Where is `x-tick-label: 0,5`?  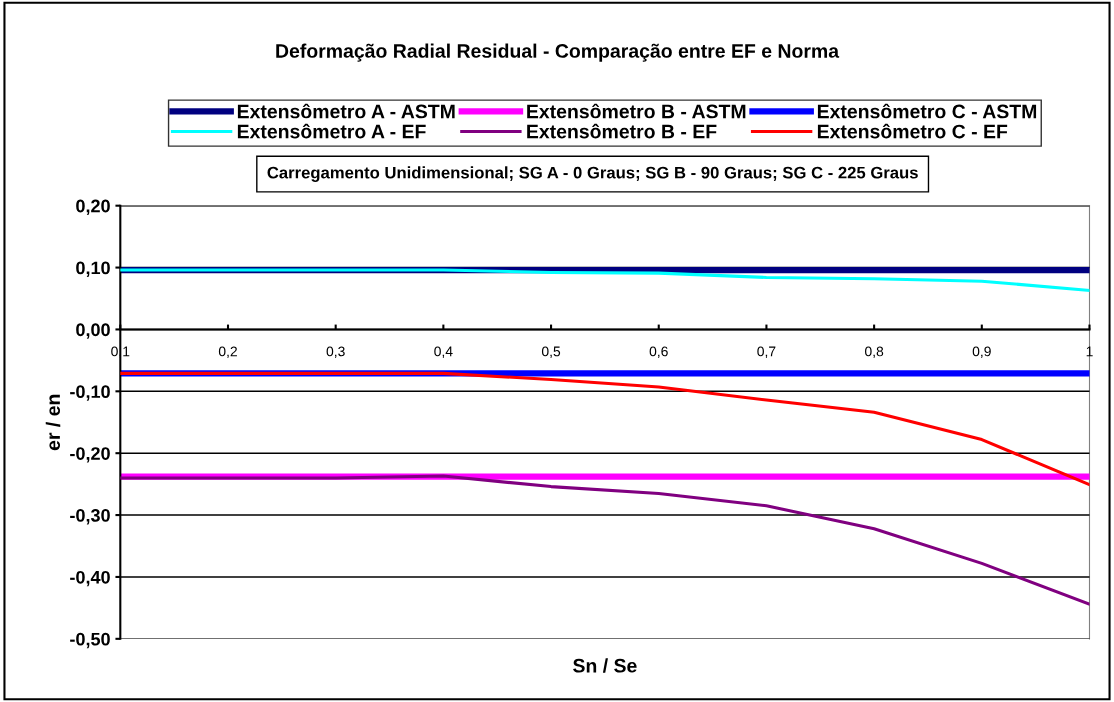 x-tick-label: 0,5 is located at coordinates (551, 352).